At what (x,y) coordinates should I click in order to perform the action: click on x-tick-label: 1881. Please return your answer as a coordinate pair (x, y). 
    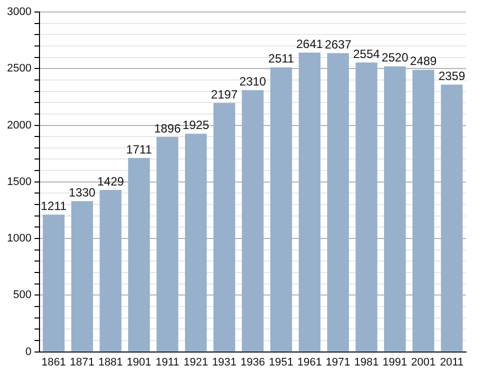
    Looking at the image, I should click on (110, 362).